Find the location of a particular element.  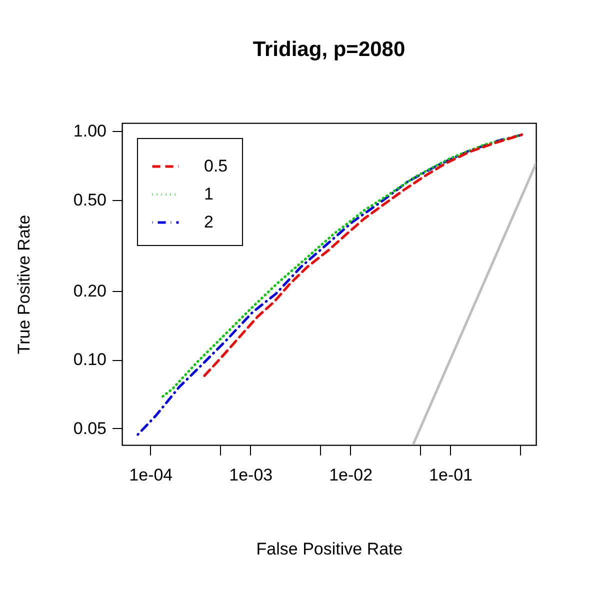

y-axis-title: True Positive Rate is located at coordinates (24, 284).